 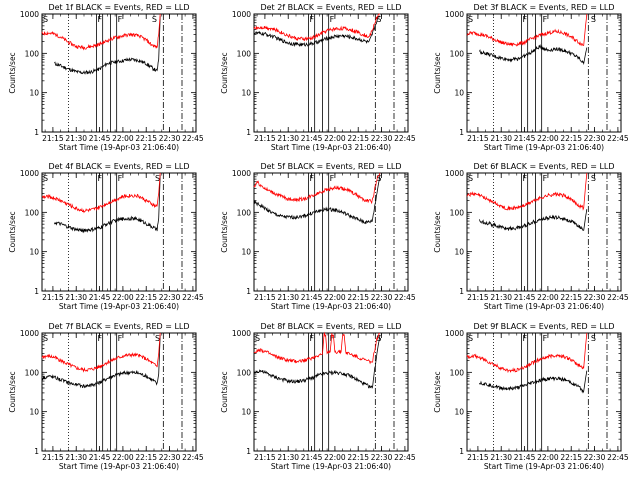 What do you see at coordinates (330, 7) in the screenshot?
I see `chart-title: Det 2f BLACK = Events, RED = LLD` at bounding box center [330, 7].